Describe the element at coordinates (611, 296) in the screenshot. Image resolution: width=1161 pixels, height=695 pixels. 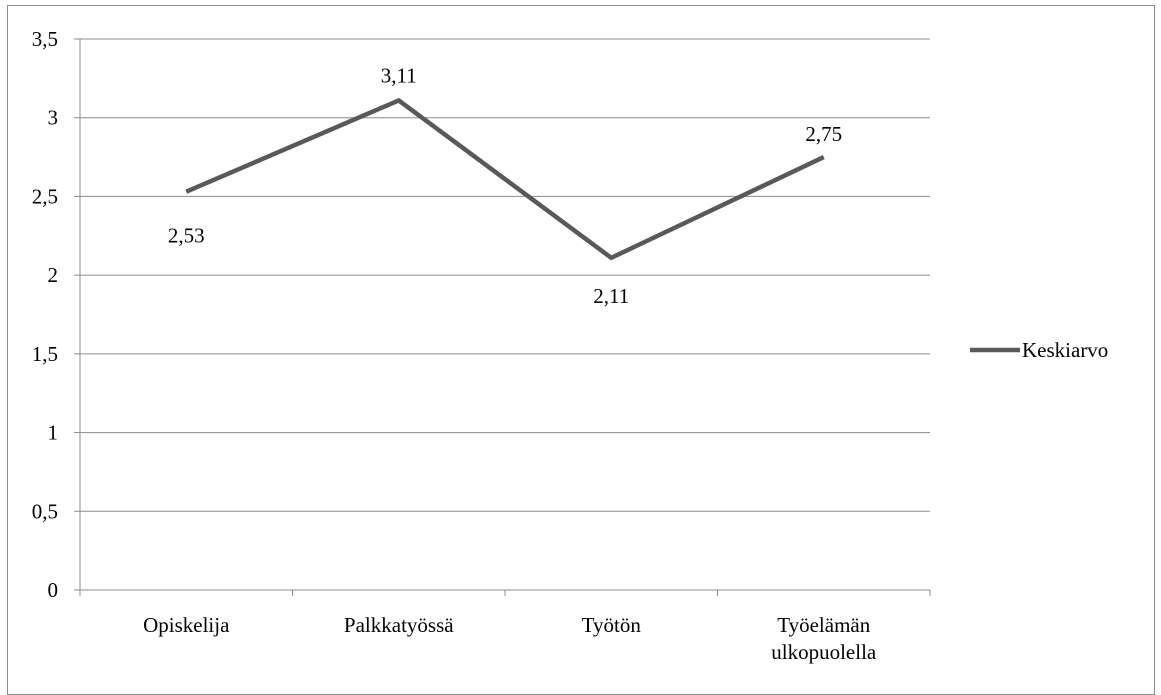
I see `data-label: 2,11` at that location.